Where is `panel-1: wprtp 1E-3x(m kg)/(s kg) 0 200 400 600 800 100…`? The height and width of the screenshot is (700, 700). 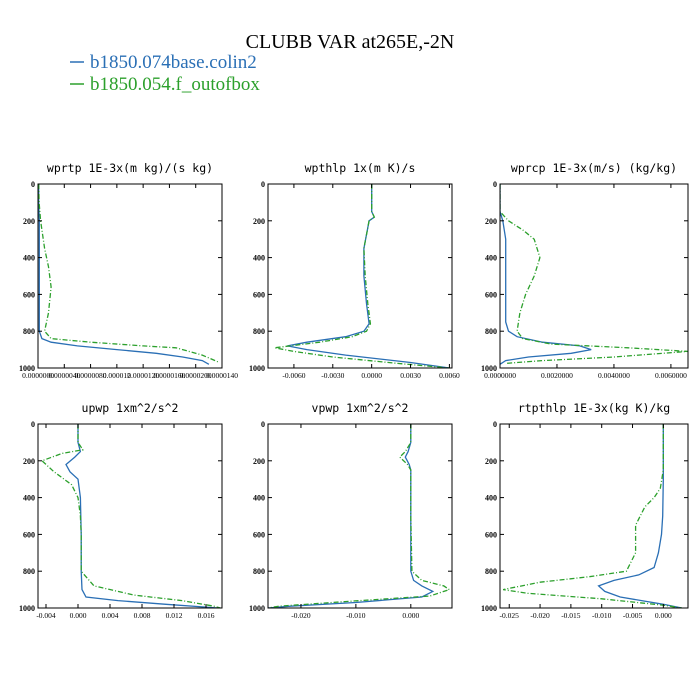
panel-1: wprtp 1E-3x(m kg)/(s kg) 0 200 400 600 800 100… is located at coordinates (128, 270).